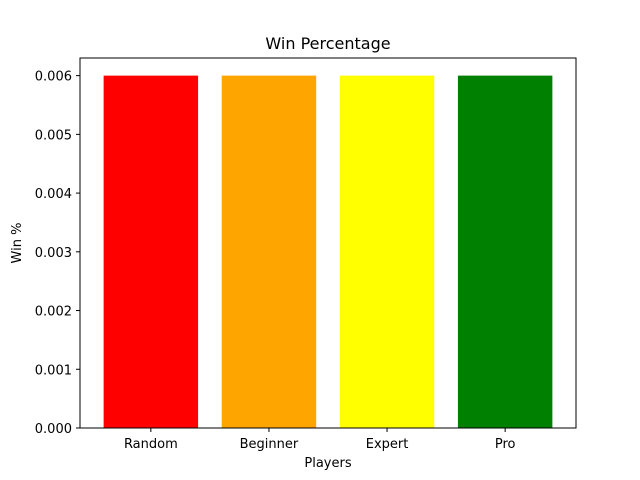 Image resolution: width=640 pixels, height=480 pixels. What do you see at coordinates (17, 243) in the screenshot?
I see `y-axis-label: Win %` at bounding box center [17, 243].